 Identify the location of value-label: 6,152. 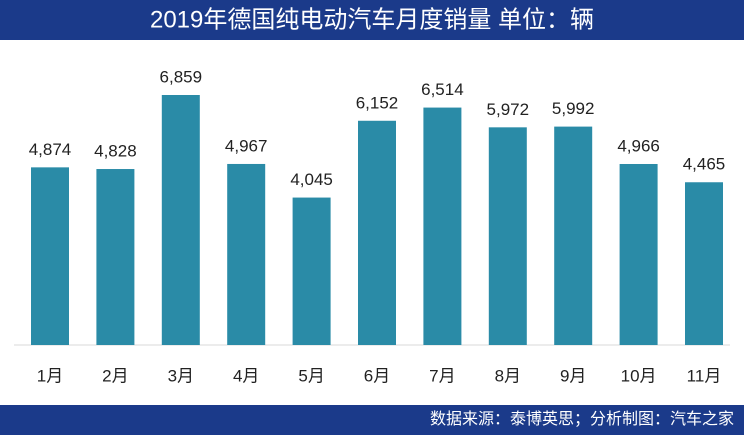
(377, 102).